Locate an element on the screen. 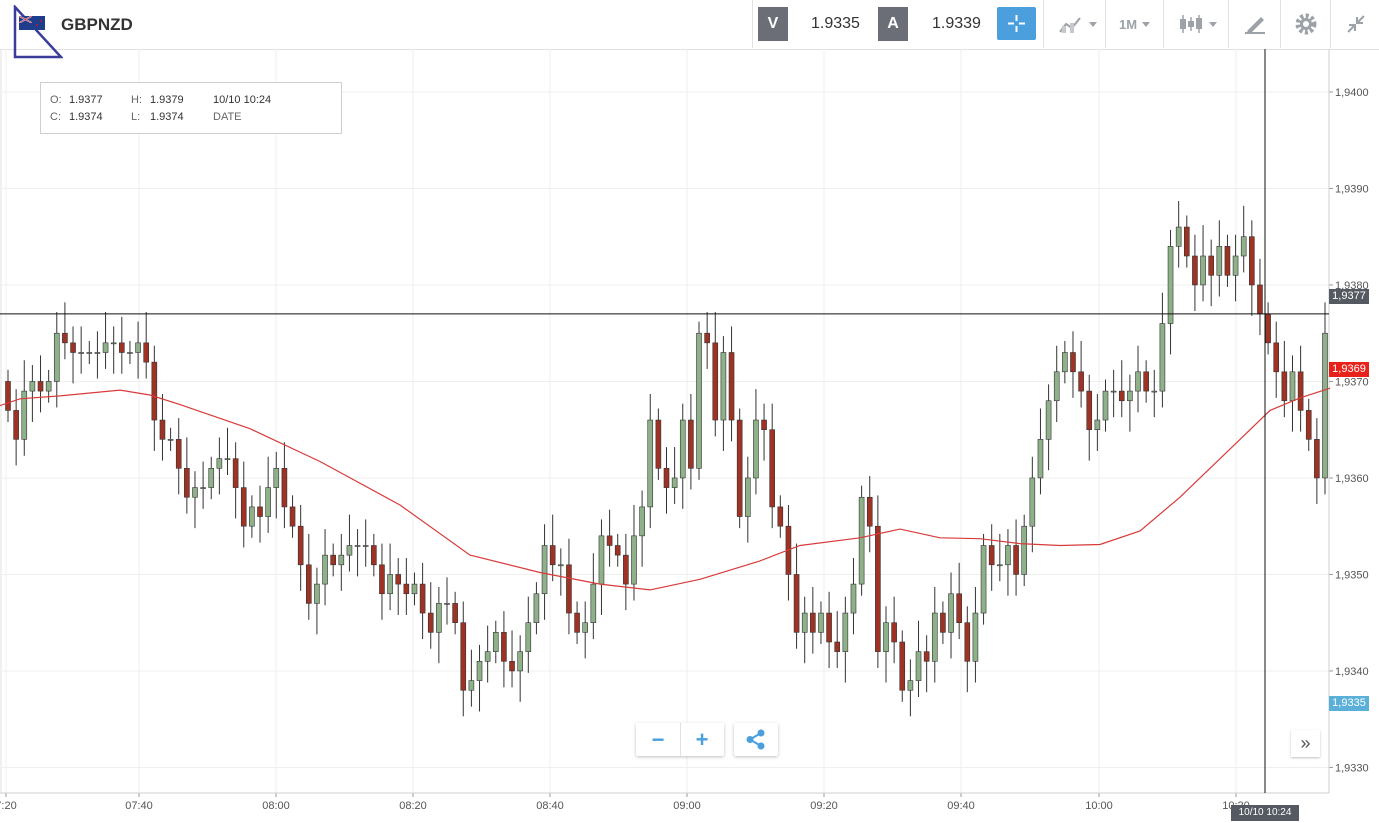 The width and height of the screenshot is (1379, 823). close-label: C: is located at coordinates (55, 117).